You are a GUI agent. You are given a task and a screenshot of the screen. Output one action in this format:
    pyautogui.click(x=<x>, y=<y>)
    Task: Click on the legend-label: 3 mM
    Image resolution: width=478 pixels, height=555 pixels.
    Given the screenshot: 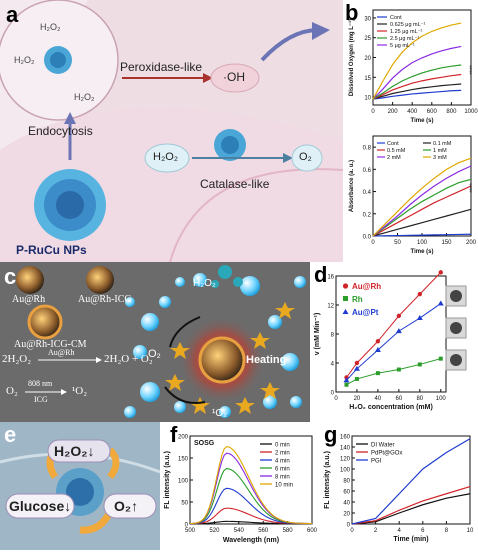 What is the action you would take?
    pyautogui.click(x=440, y=158)
    